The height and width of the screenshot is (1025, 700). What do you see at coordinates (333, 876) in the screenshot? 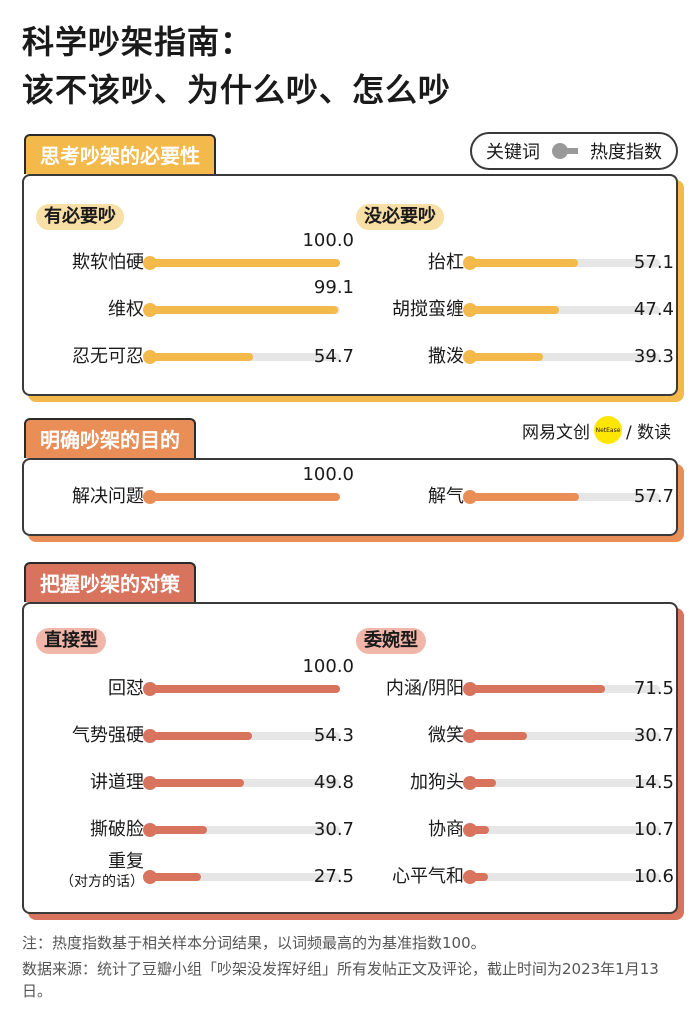
I see `data-label: 27.5` at bounding box center [333, 876].